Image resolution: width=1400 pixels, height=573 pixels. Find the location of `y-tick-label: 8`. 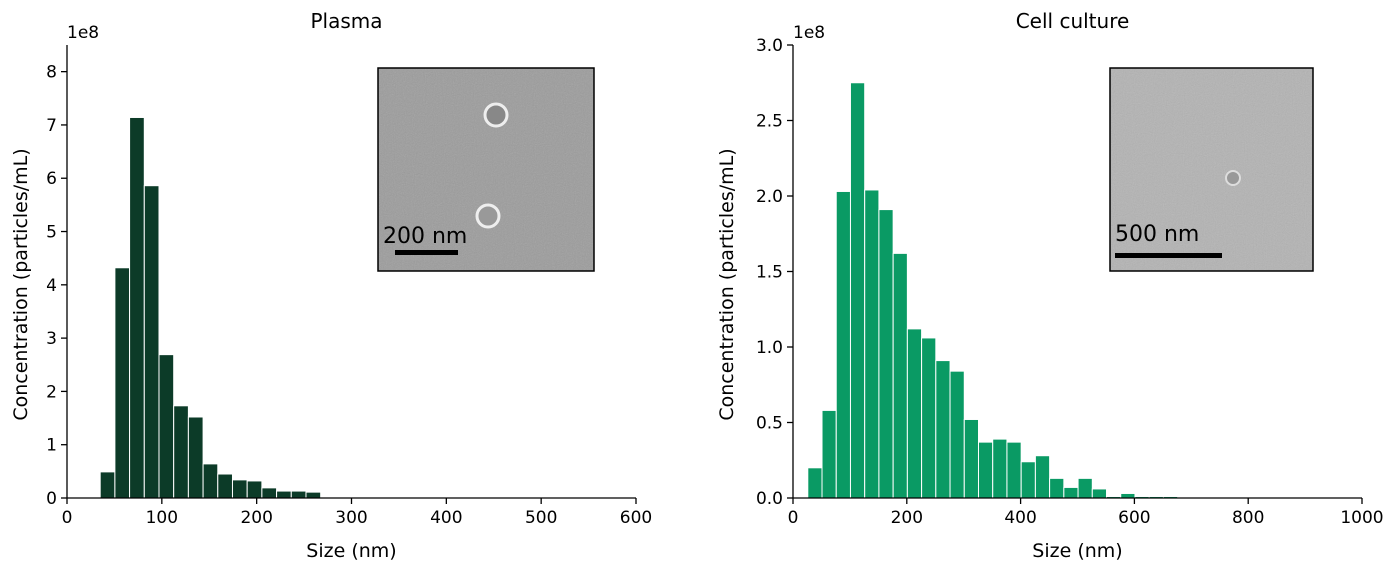

y-tick-label: 8 is located at coordinates (51, 73).